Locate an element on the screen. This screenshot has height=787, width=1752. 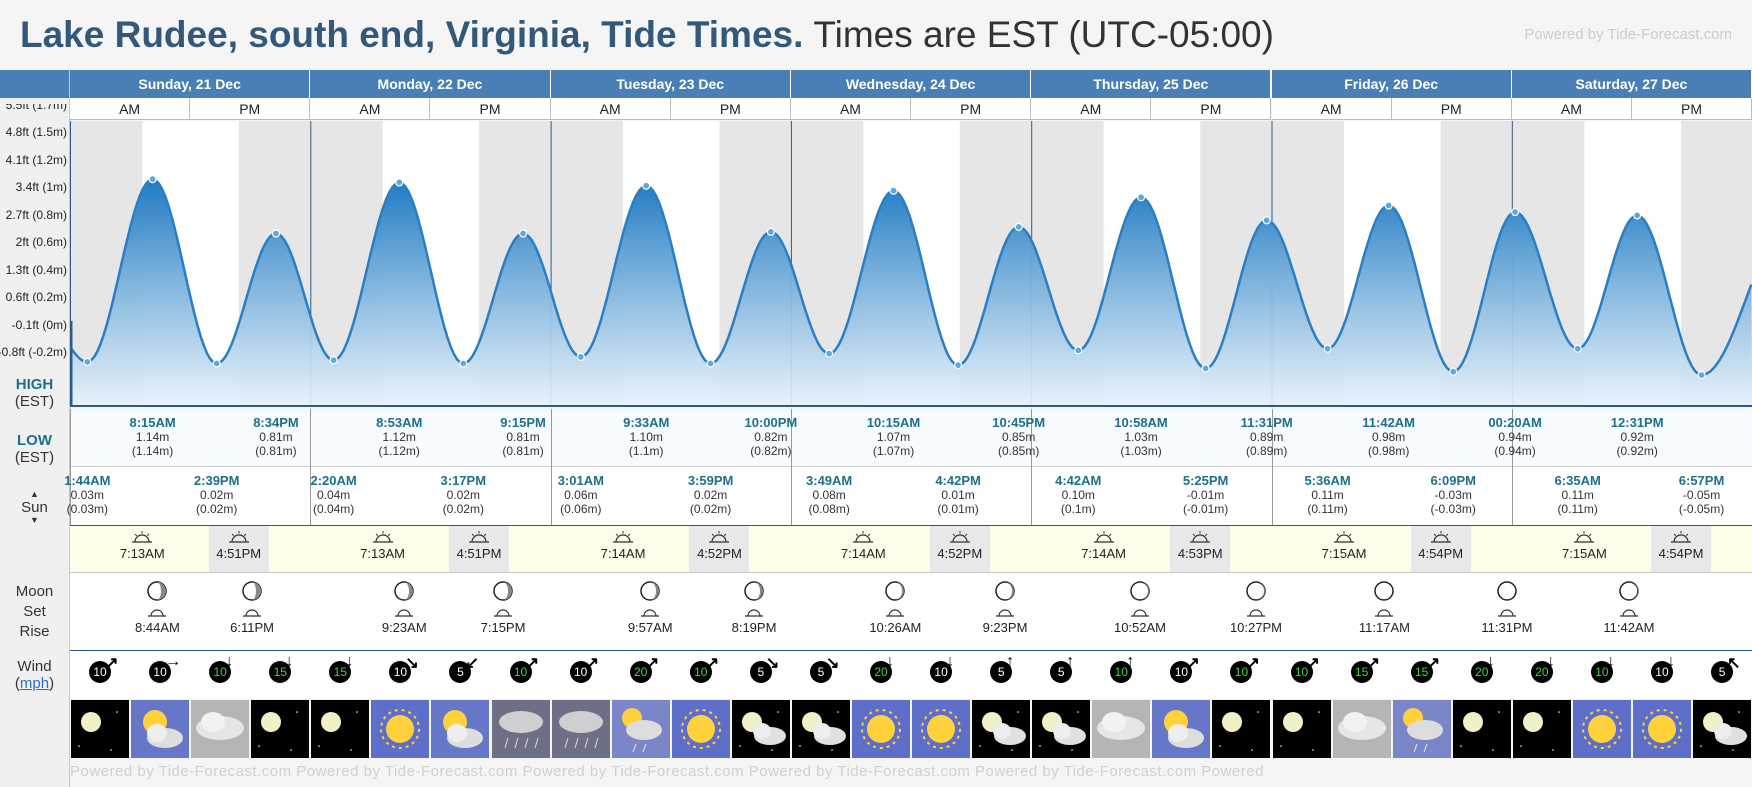
wind-cell: 15 ↗ is located at coordinates (1423, 673).